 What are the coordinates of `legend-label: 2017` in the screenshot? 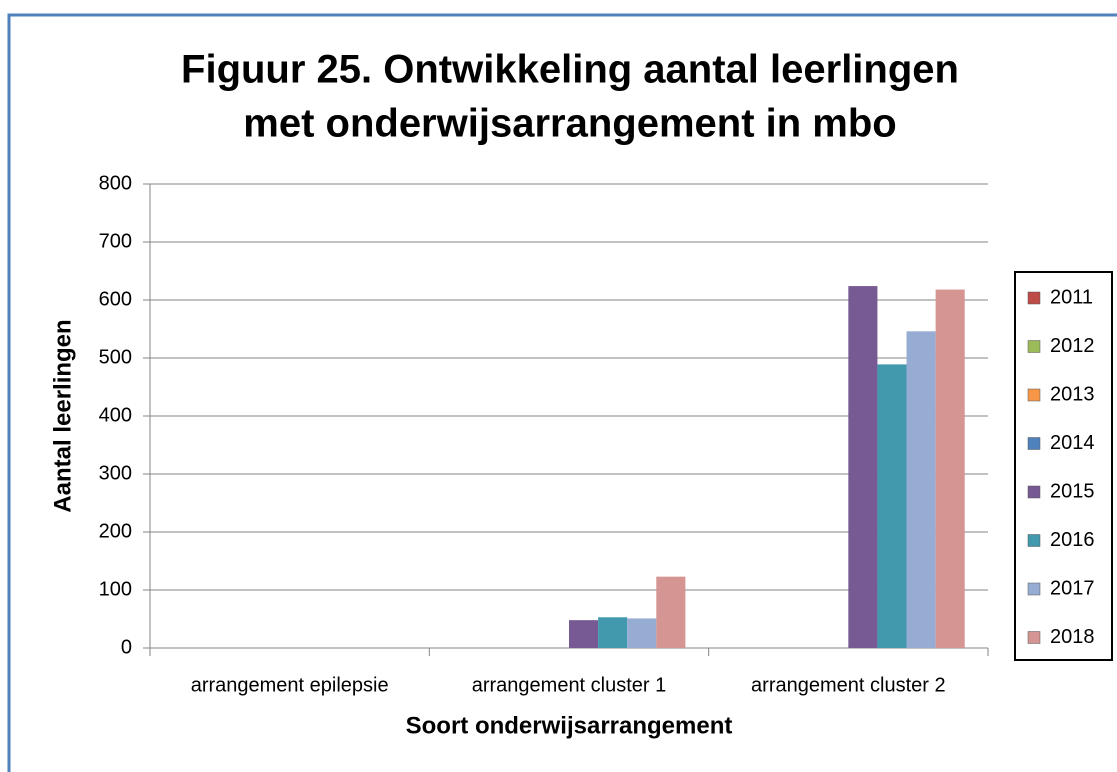 It's located at (1072, 588).